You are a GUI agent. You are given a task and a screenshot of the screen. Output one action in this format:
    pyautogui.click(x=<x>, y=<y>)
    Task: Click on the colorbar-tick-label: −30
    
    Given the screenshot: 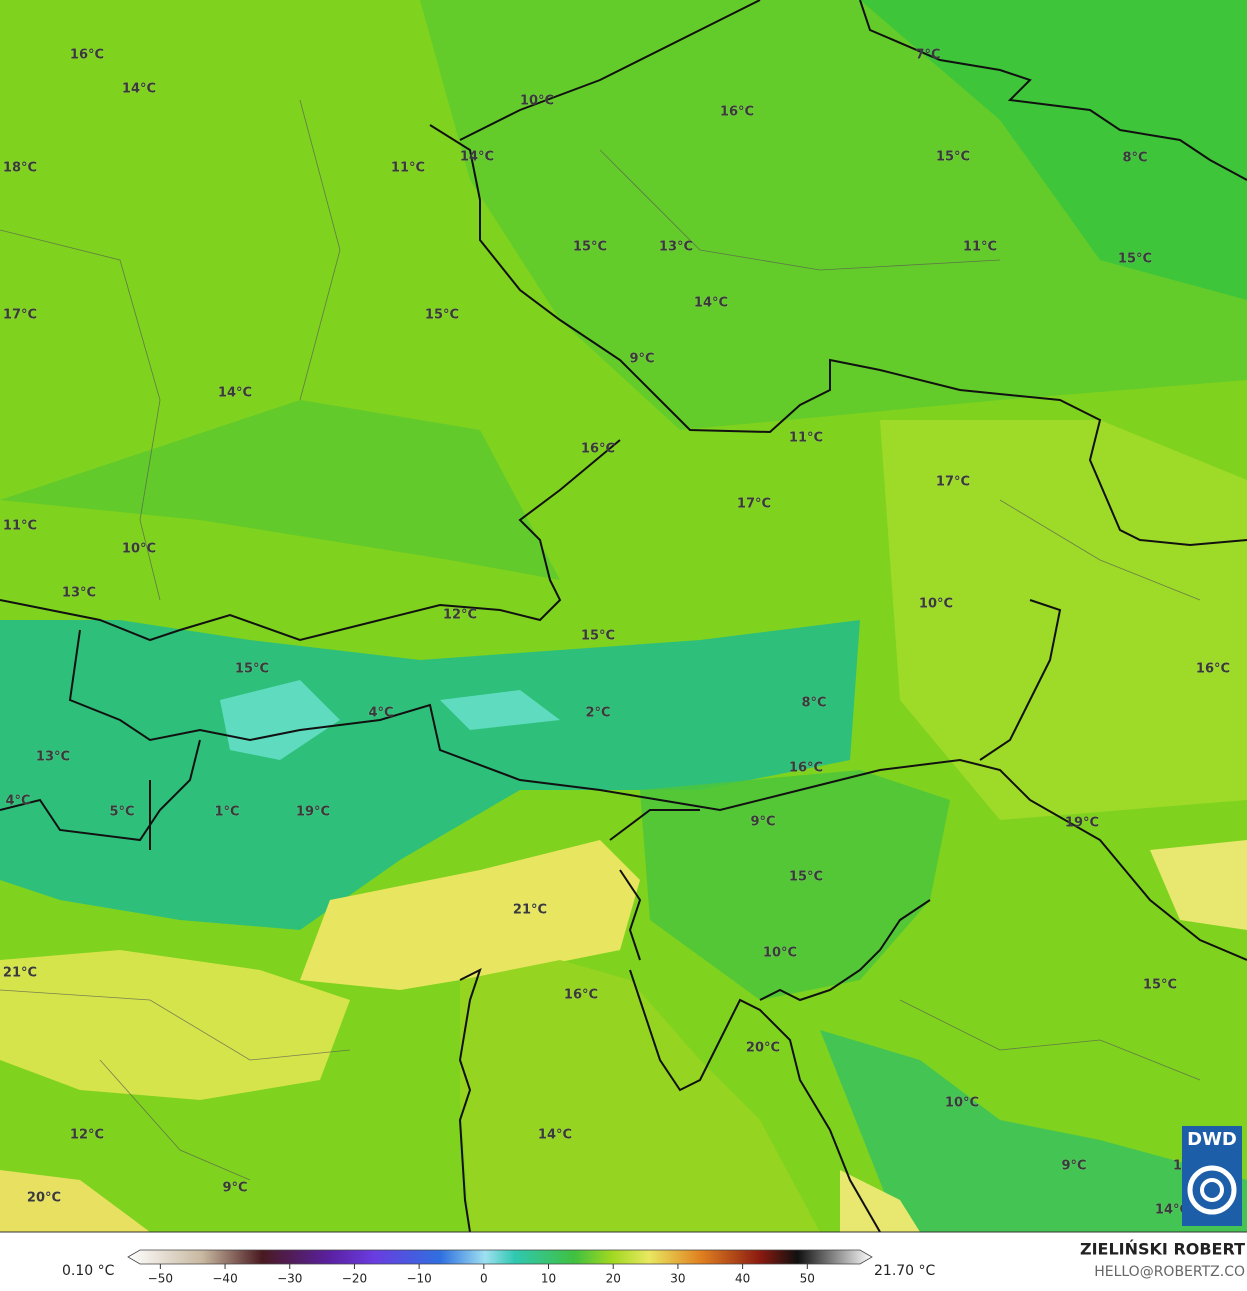 What is the action you would take?
    pyautogui.click(x=289, y=1279)
    